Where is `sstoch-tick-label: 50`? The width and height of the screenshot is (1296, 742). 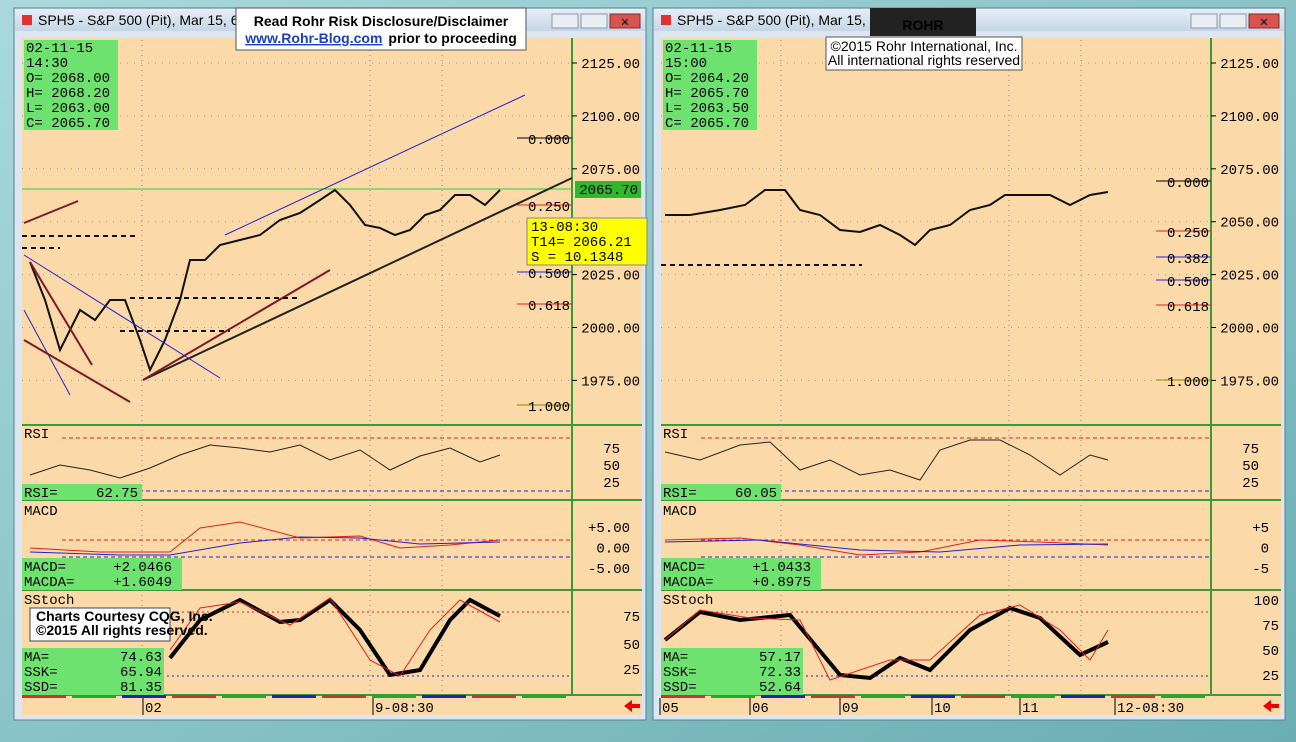
sstoch-tick-label: 50 is located at coordinates (631, 646).